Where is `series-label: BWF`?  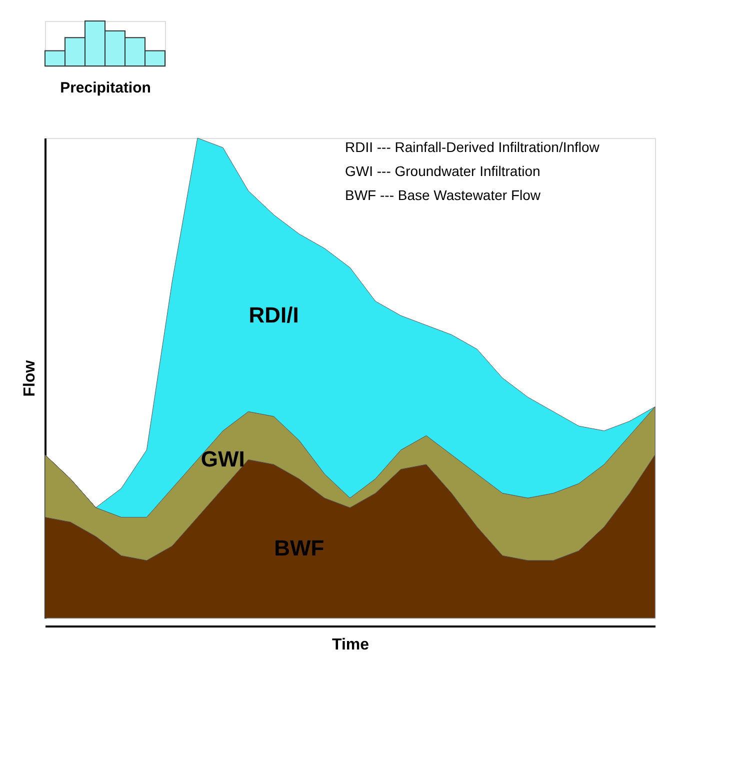
series-label: BWF is located at coordinates (299, 547).